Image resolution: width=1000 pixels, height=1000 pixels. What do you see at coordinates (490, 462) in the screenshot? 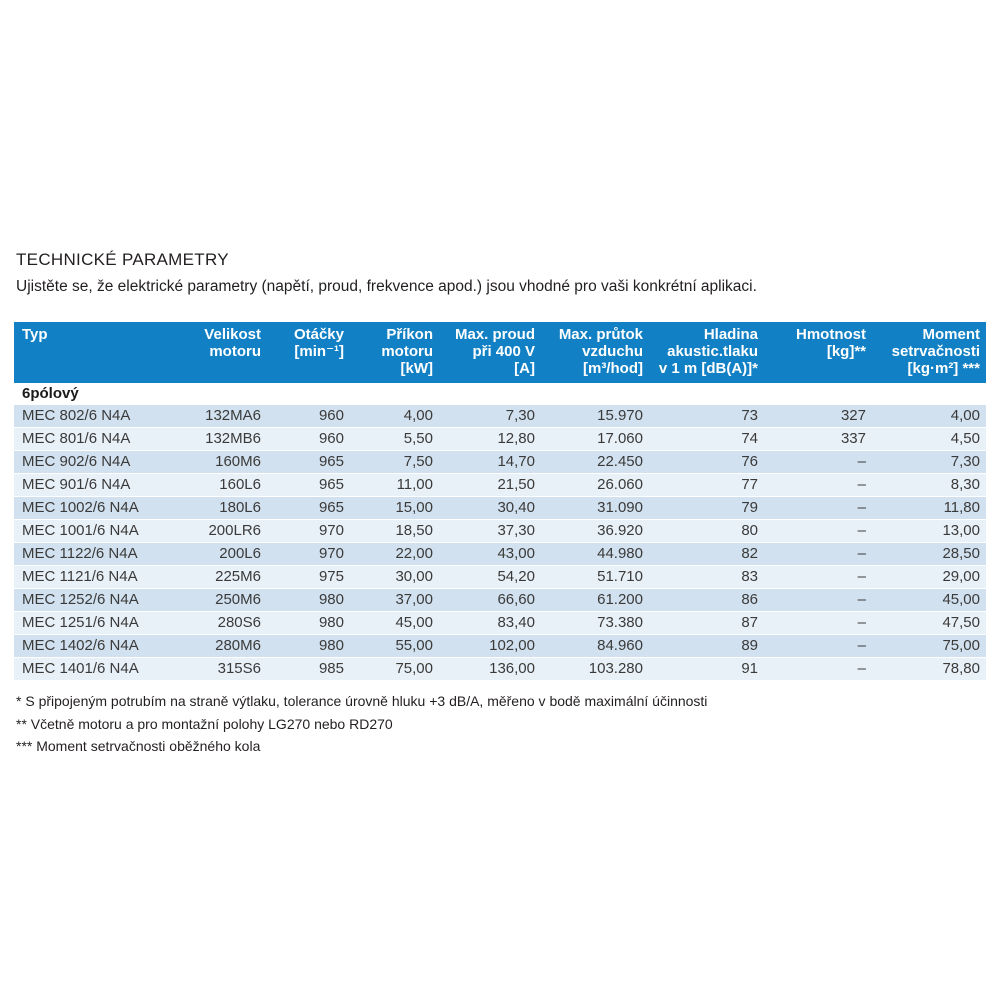
I see `table-cell: 14,70` at bounding box center [490, 462].